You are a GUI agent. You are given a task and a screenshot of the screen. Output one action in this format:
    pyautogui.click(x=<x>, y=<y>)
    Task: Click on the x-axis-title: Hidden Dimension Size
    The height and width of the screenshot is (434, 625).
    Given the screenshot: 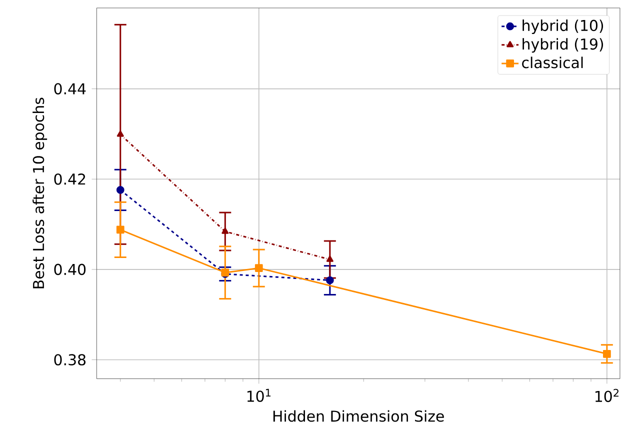 What is the action you would take?
    pyautogui.click(x=358, y=416)
    